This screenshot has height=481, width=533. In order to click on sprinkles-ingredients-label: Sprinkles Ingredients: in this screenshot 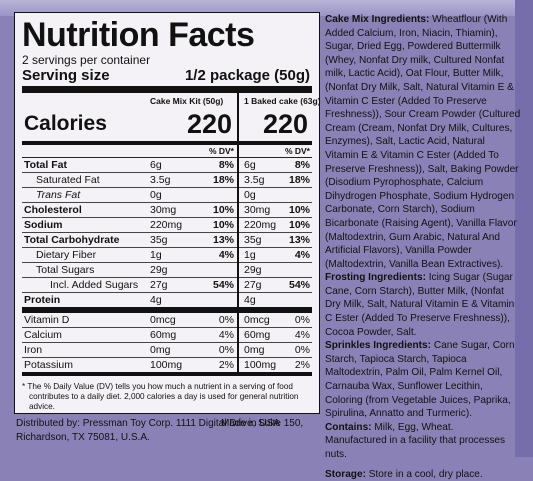, I will do `click(378, 346)`.